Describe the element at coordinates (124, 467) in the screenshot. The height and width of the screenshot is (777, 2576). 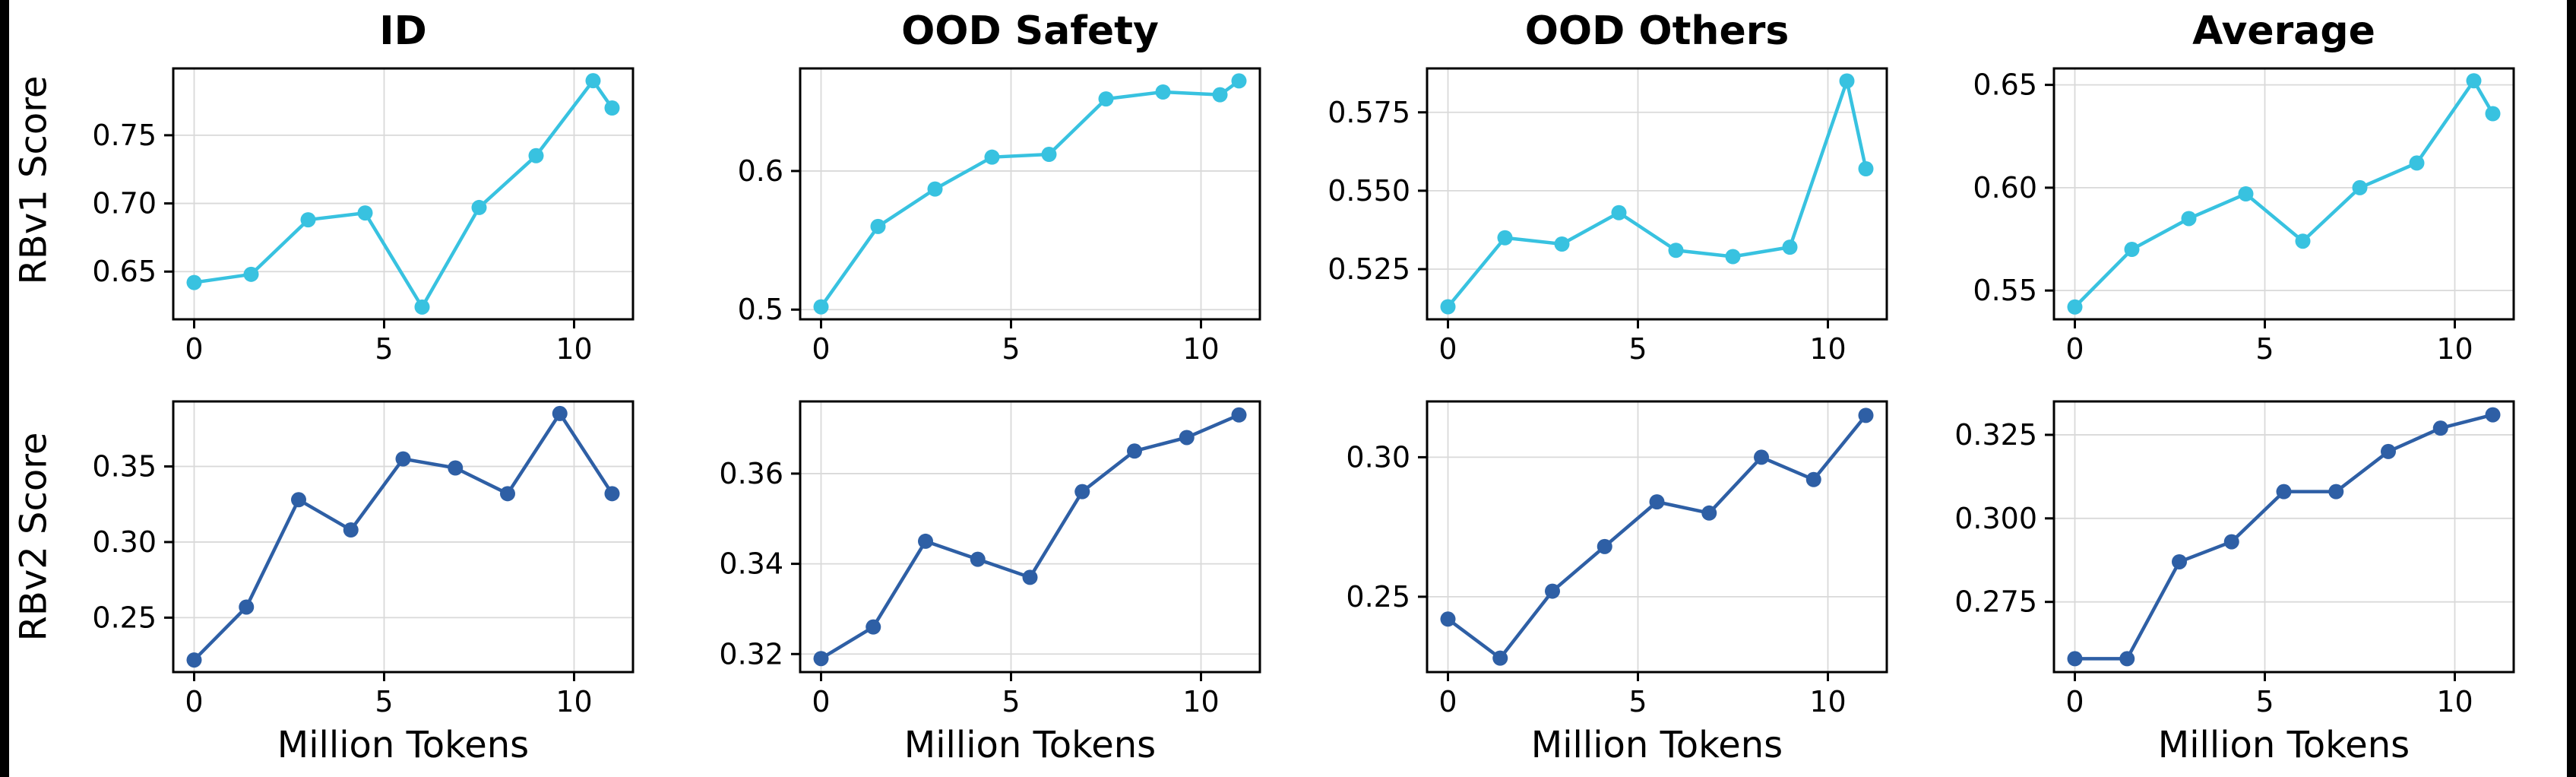
I see `svg-text: 0.35` at that location.